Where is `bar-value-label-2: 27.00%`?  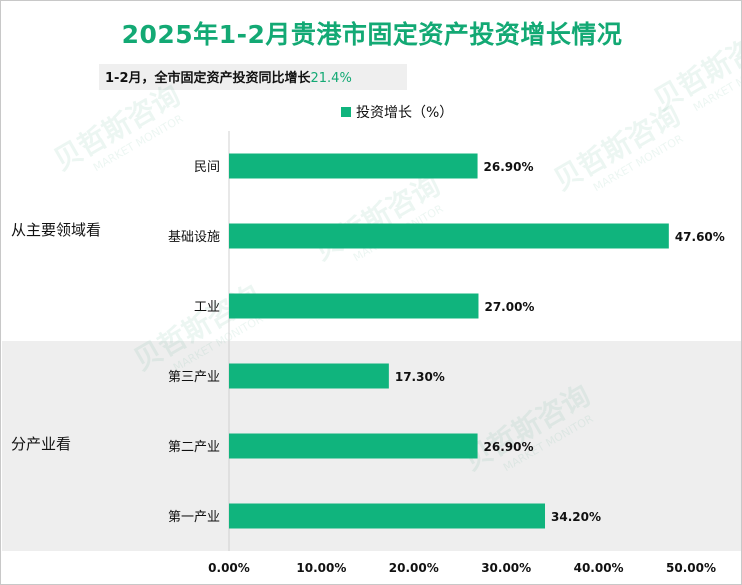
bar-value-label-2: 27.00% is located at coordinates (509, 307).